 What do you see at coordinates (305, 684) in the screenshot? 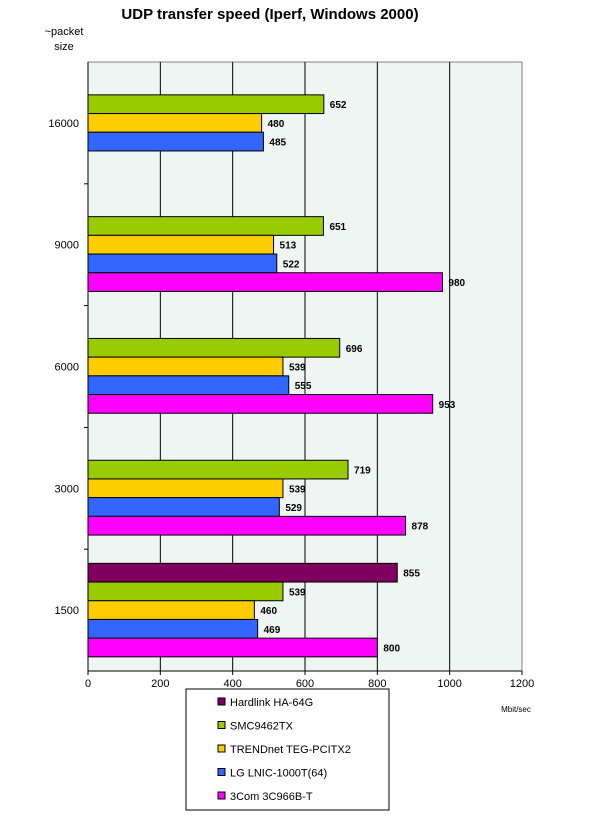
I see `x-tick-label: 600` at bounding box center [305, 684].